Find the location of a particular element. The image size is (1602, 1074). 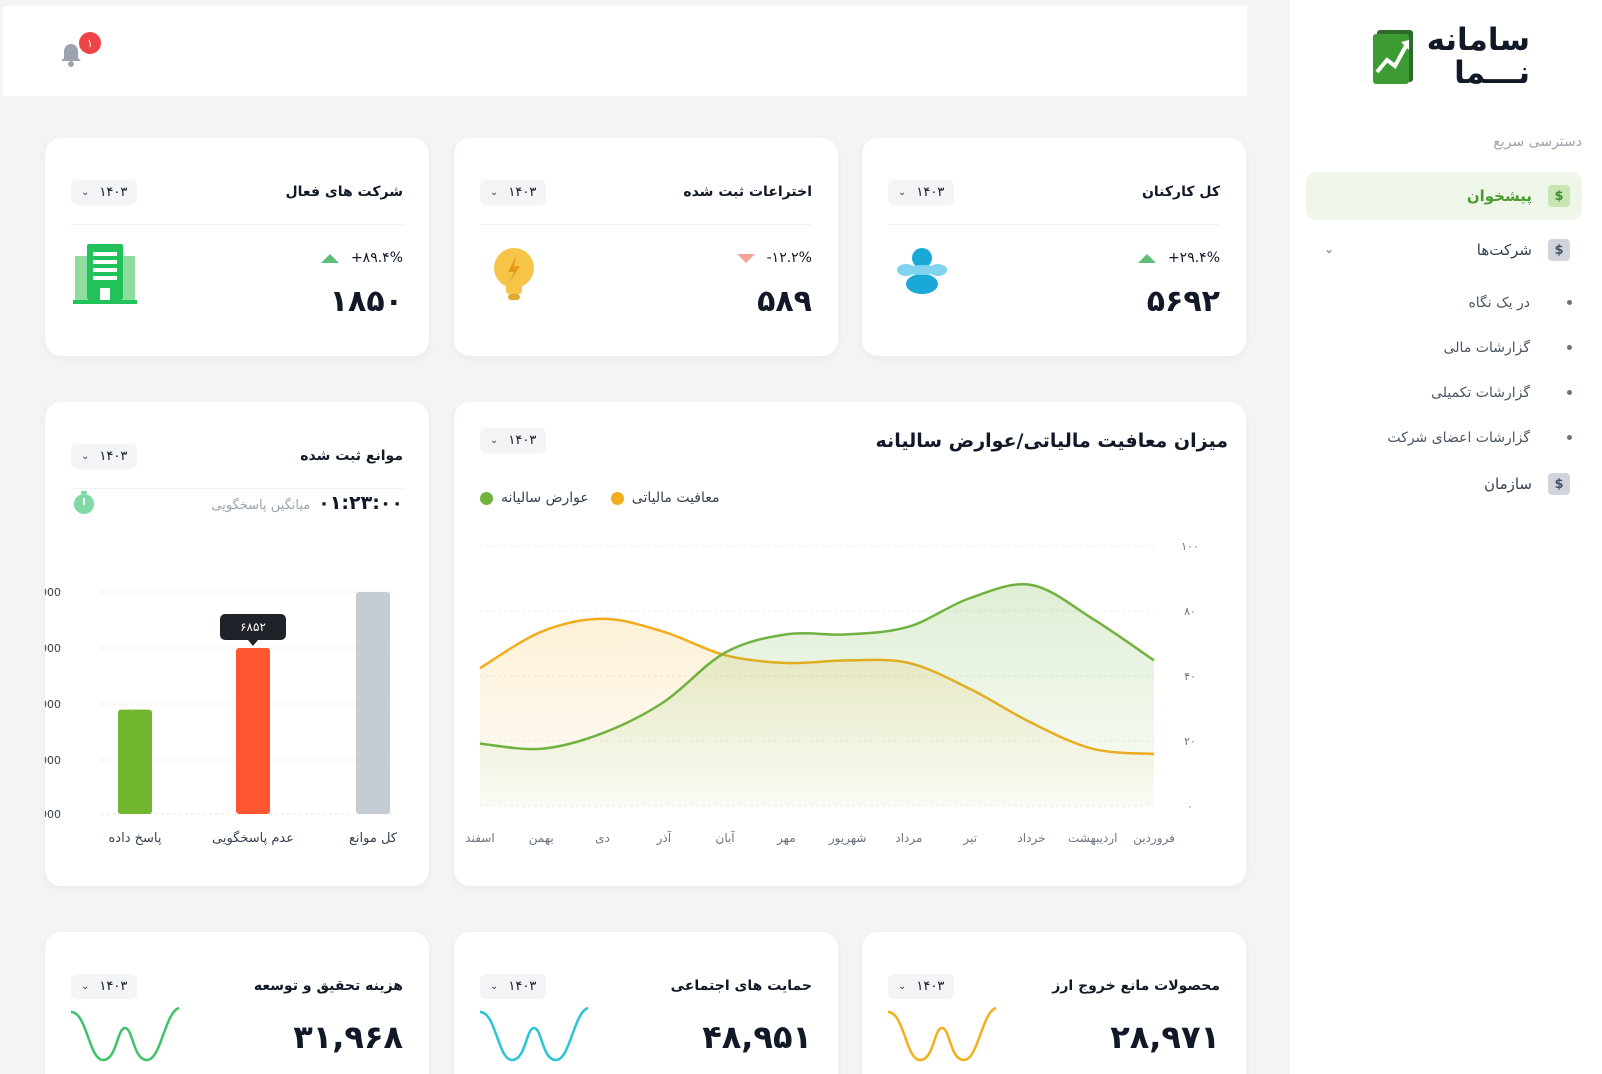

kpi-card-companies: شرکت های فعال ۱۴۰۳ ⌄ +۸۹.۴% ۱۸۵۰ is located at coordinates (237, 247).